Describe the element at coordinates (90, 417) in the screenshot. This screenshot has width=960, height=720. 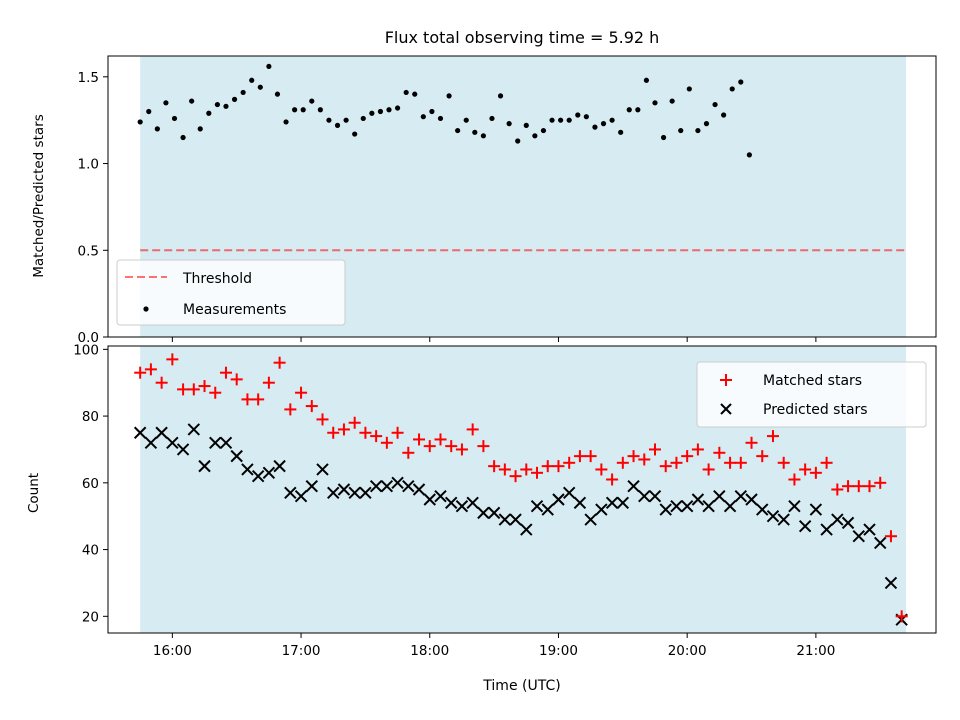
I see `bottom-ytick-label: 80` at that location.